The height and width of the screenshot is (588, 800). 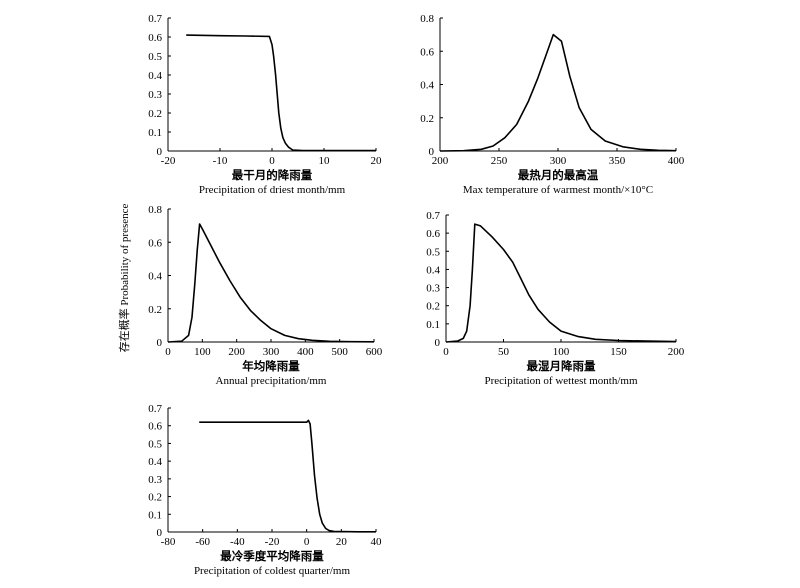 I want to click on x-axis-label-en: Annual precipitation/mm, so click(x=271, y=381).